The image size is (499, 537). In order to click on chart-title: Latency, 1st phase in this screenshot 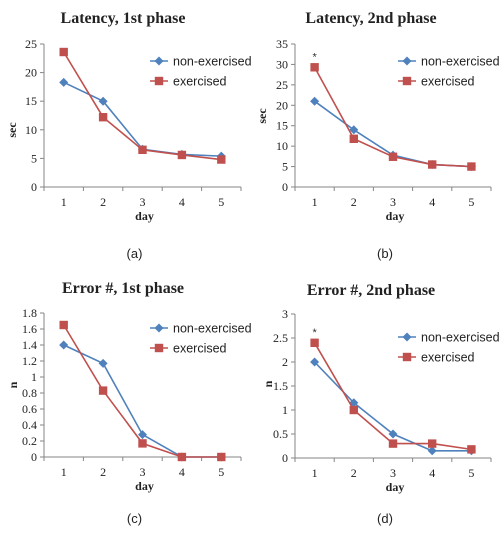, I will do `click(123, 18)`.